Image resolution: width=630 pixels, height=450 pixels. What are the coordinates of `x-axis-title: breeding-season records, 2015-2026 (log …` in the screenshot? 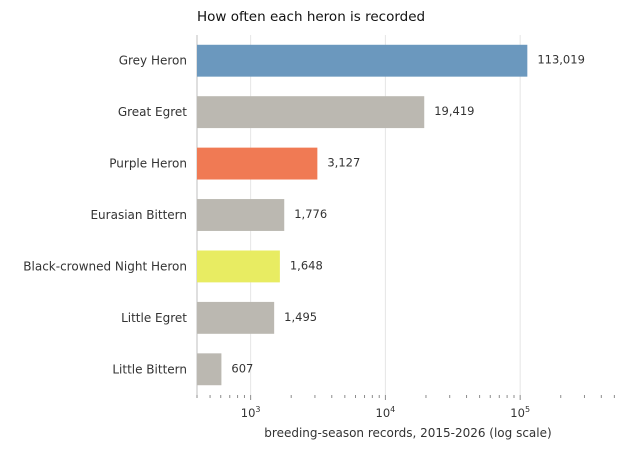 It's located at (407, 433).